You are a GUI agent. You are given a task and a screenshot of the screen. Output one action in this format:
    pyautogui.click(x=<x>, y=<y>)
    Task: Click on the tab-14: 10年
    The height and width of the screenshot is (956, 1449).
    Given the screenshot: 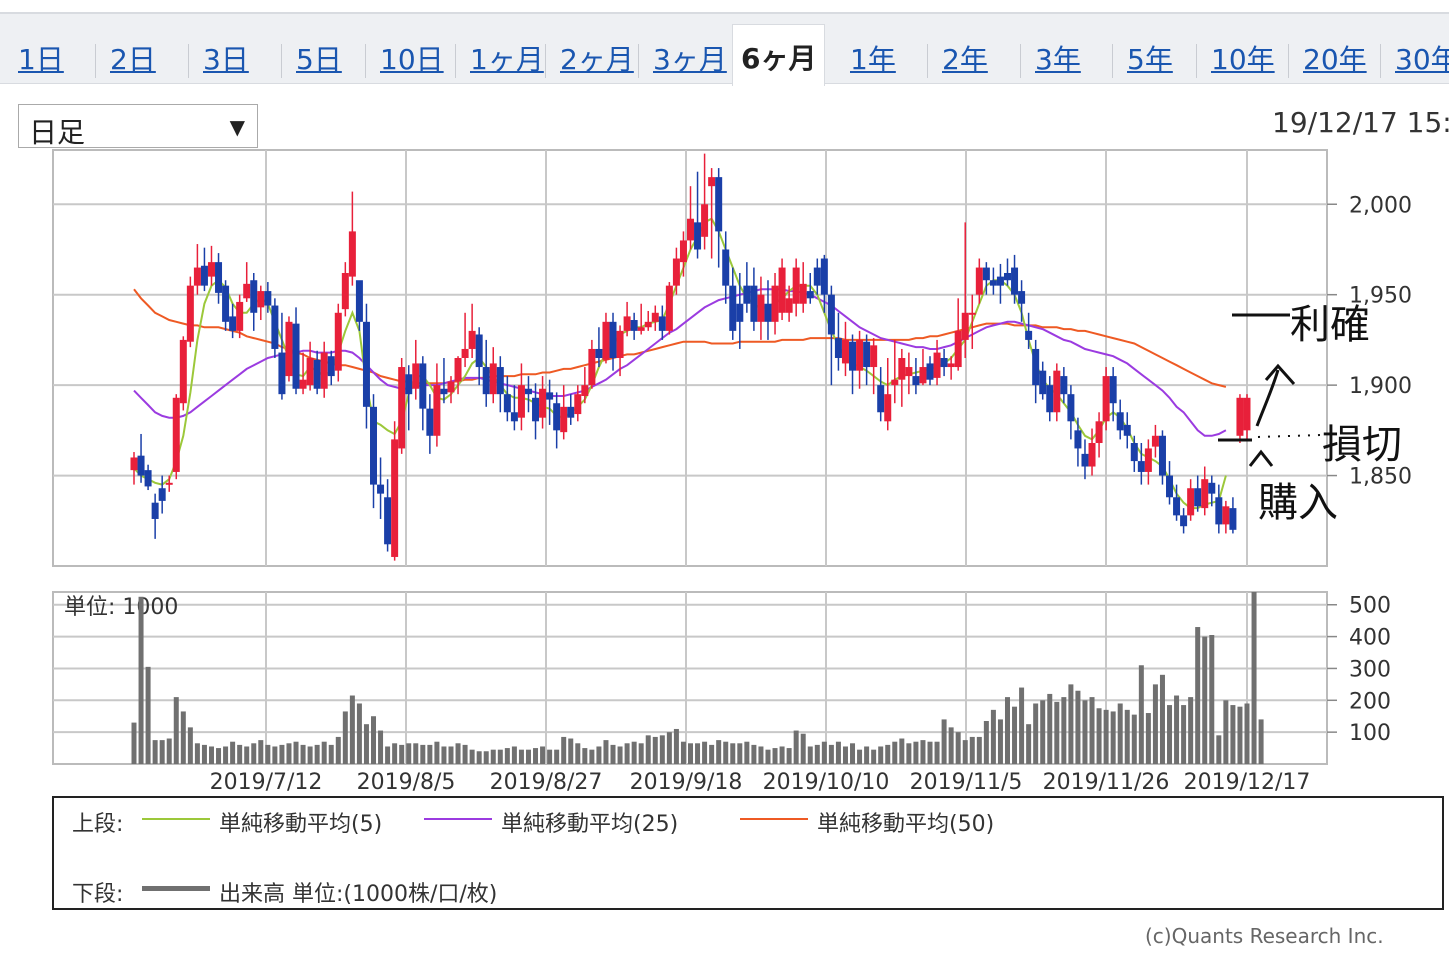 What is the action you would take?
    pyautogui.click(x=1243, y=59)
    